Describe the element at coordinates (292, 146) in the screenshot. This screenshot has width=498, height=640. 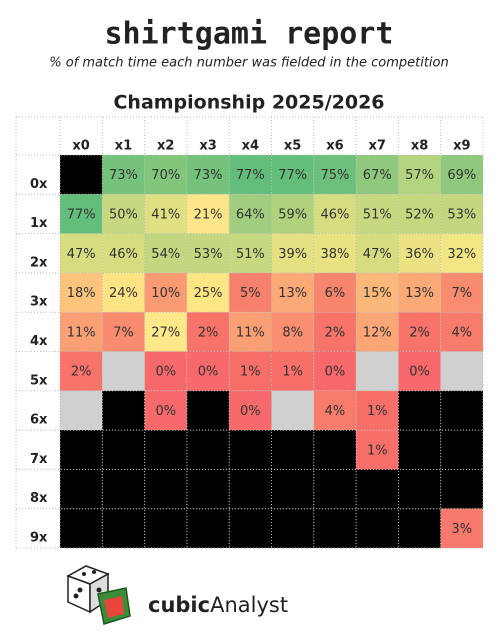
I see `column-label: x5` at that location.